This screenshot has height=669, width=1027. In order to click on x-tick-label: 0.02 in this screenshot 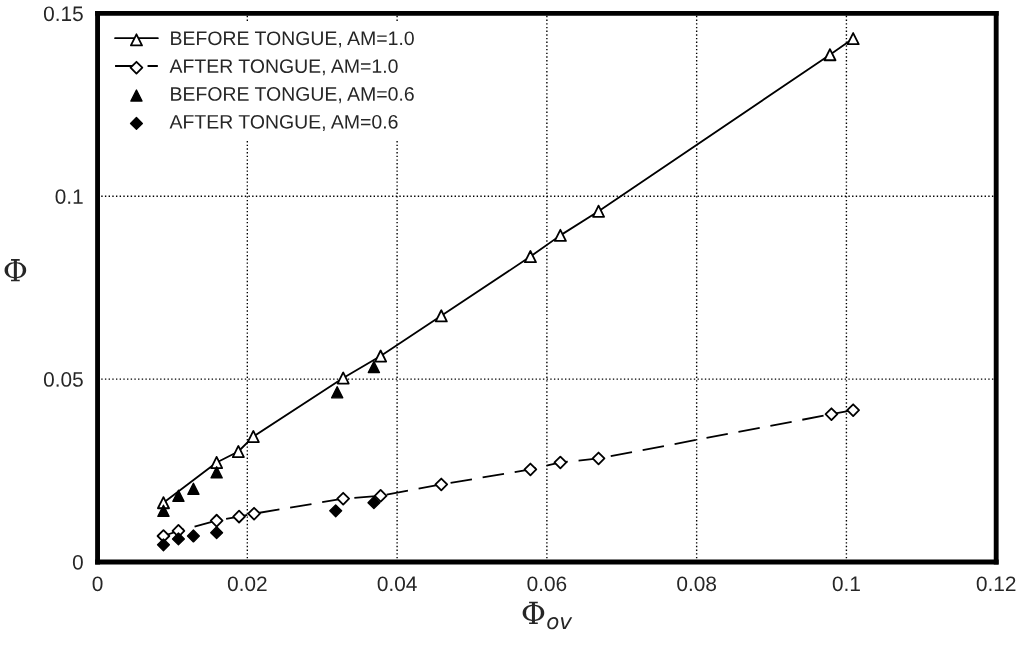, I will do `click(247, 584)`.